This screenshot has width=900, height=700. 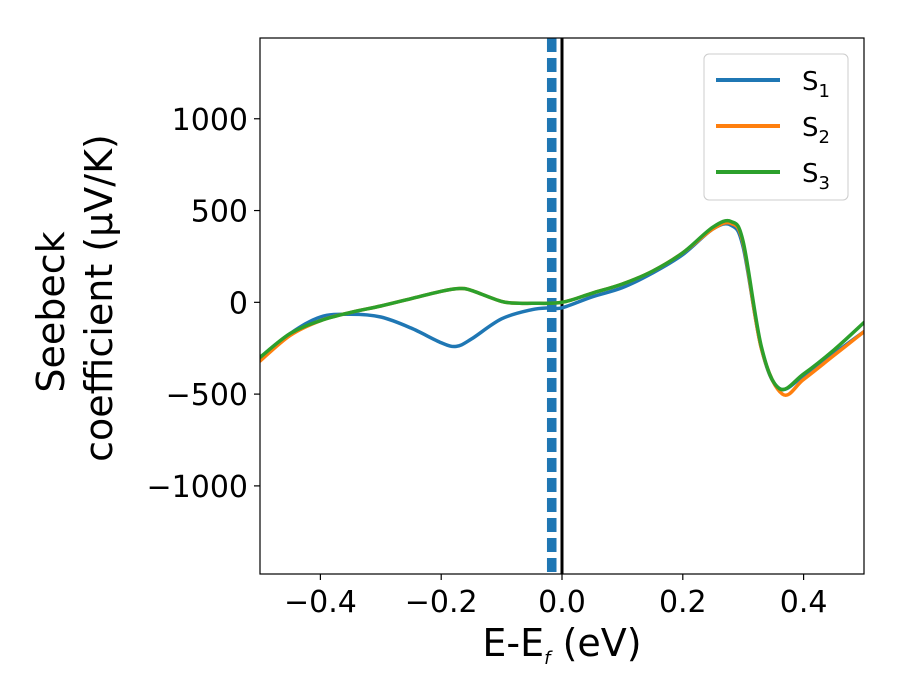 What do you see at coordinates (210, 120) in the screenshot?
I see `y-tick-label: 1000` at bounding box center [210, 120].